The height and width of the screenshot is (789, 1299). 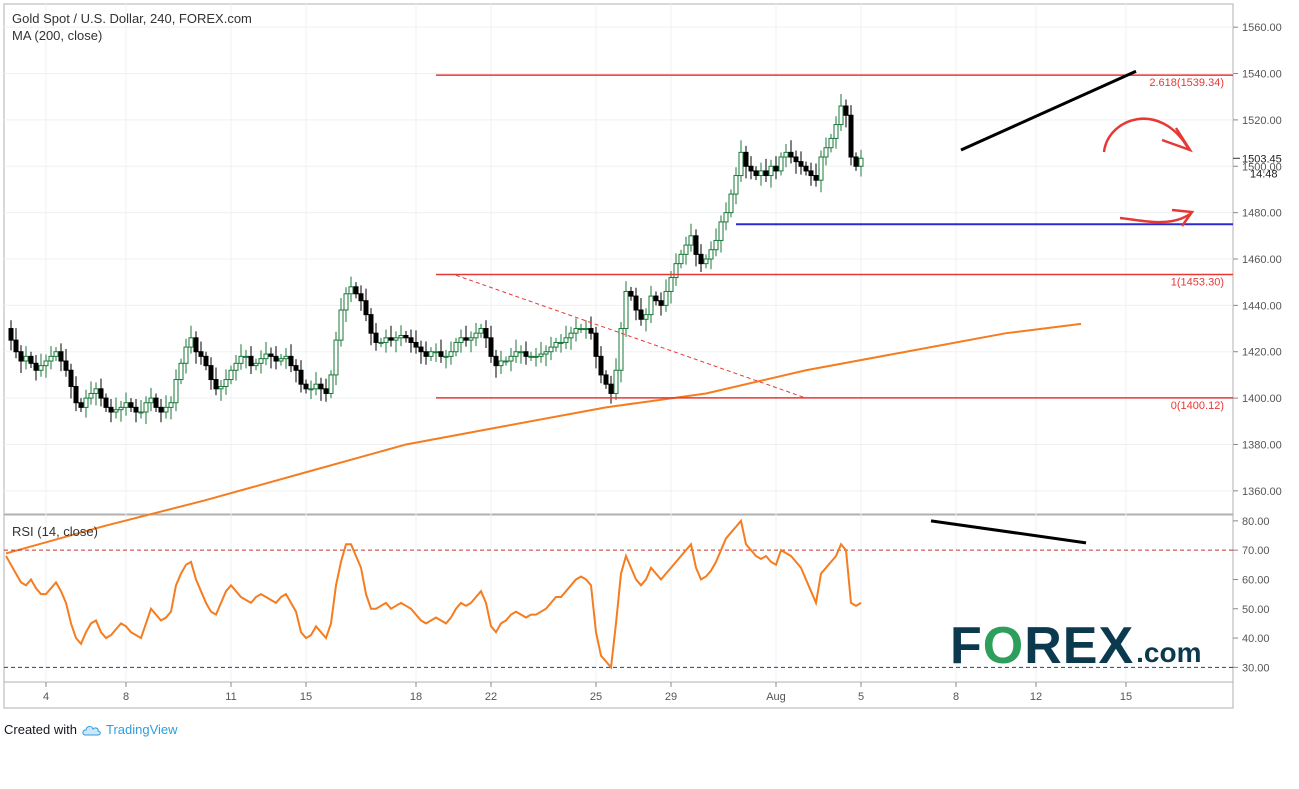 What do you see at coordinates (1155, 218) in the screenshot?
I see `up-arrow` at bounding box center [1155, 218].